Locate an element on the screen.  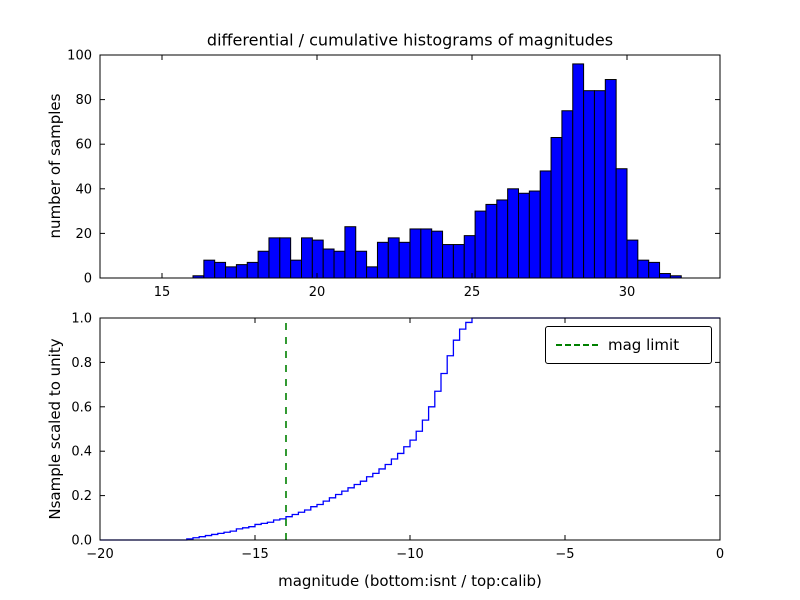
x-tick-label: −15 is located at coordinates (254, 554).